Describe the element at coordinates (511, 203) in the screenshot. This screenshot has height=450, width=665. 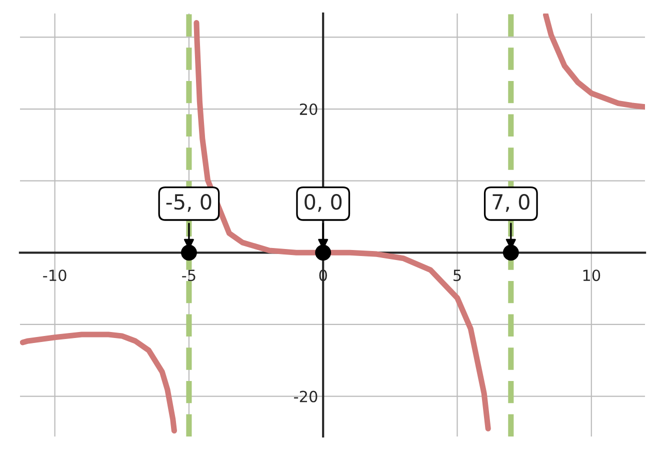
I see `annotation: 7, 0` at that location.